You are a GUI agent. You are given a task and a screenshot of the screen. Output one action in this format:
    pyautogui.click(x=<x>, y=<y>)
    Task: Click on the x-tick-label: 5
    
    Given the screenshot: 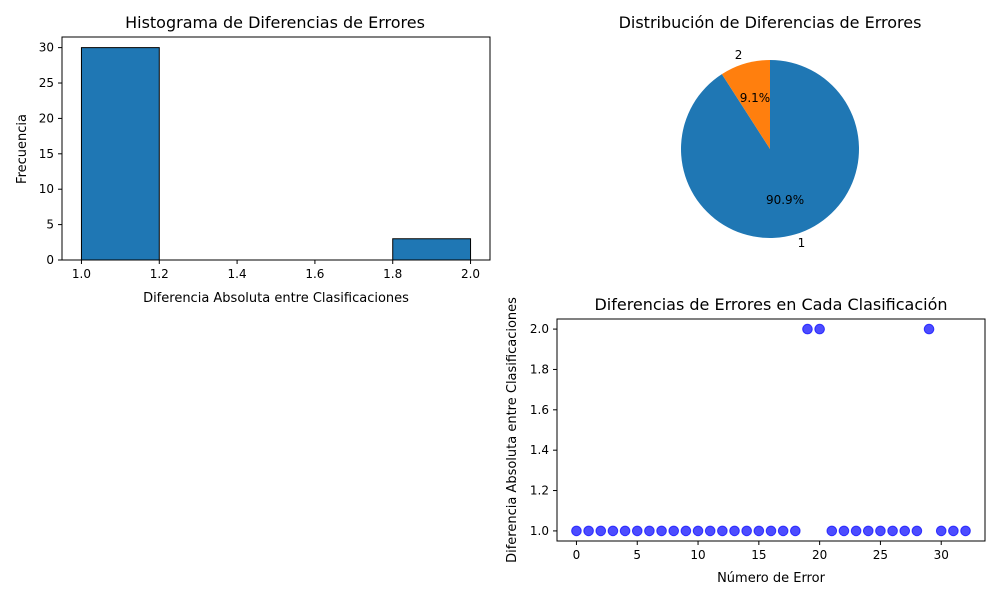 What is the action you would take?
    pyautogui.click(x=637, y=555)
    